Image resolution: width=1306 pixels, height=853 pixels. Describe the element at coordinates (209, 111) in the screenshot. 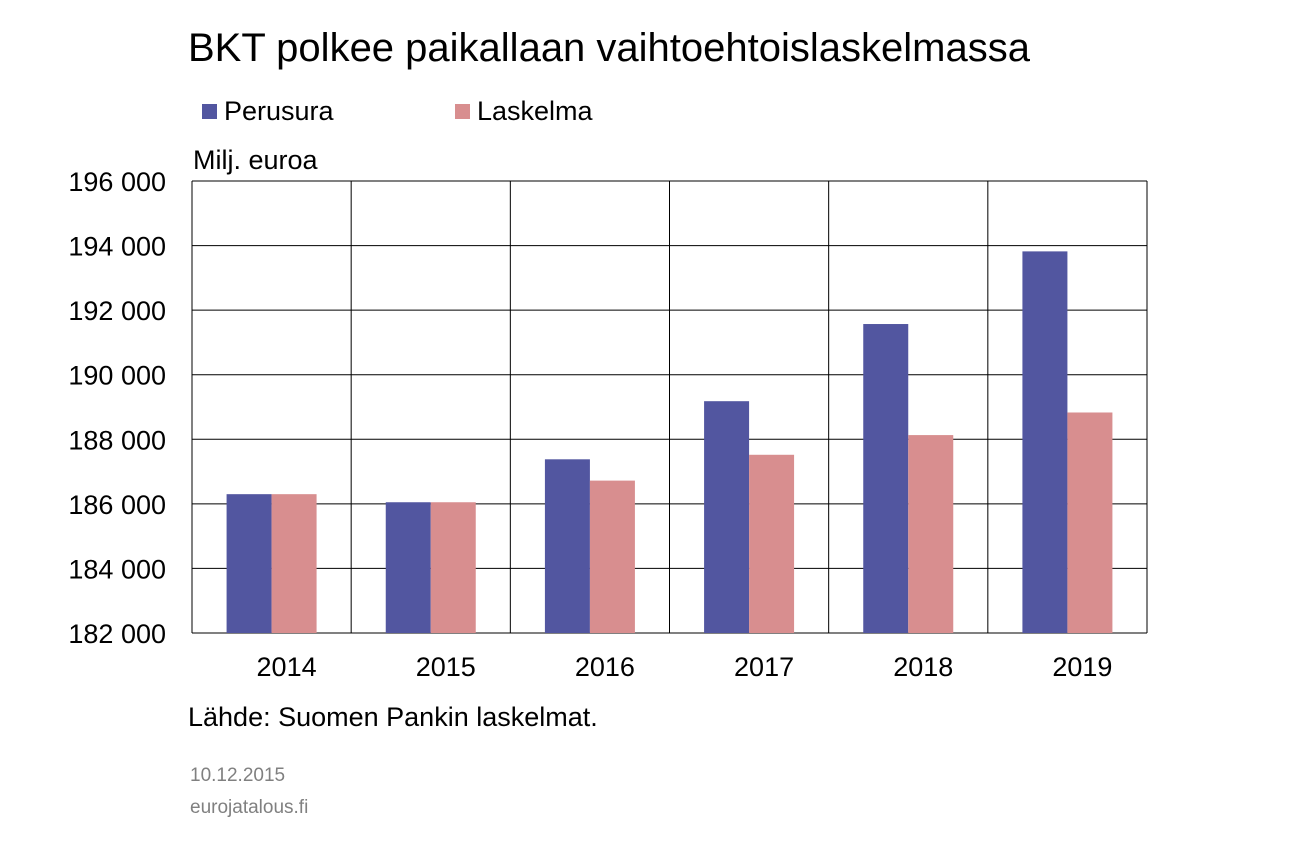

I see `legend-swatch-perusura` at that location.